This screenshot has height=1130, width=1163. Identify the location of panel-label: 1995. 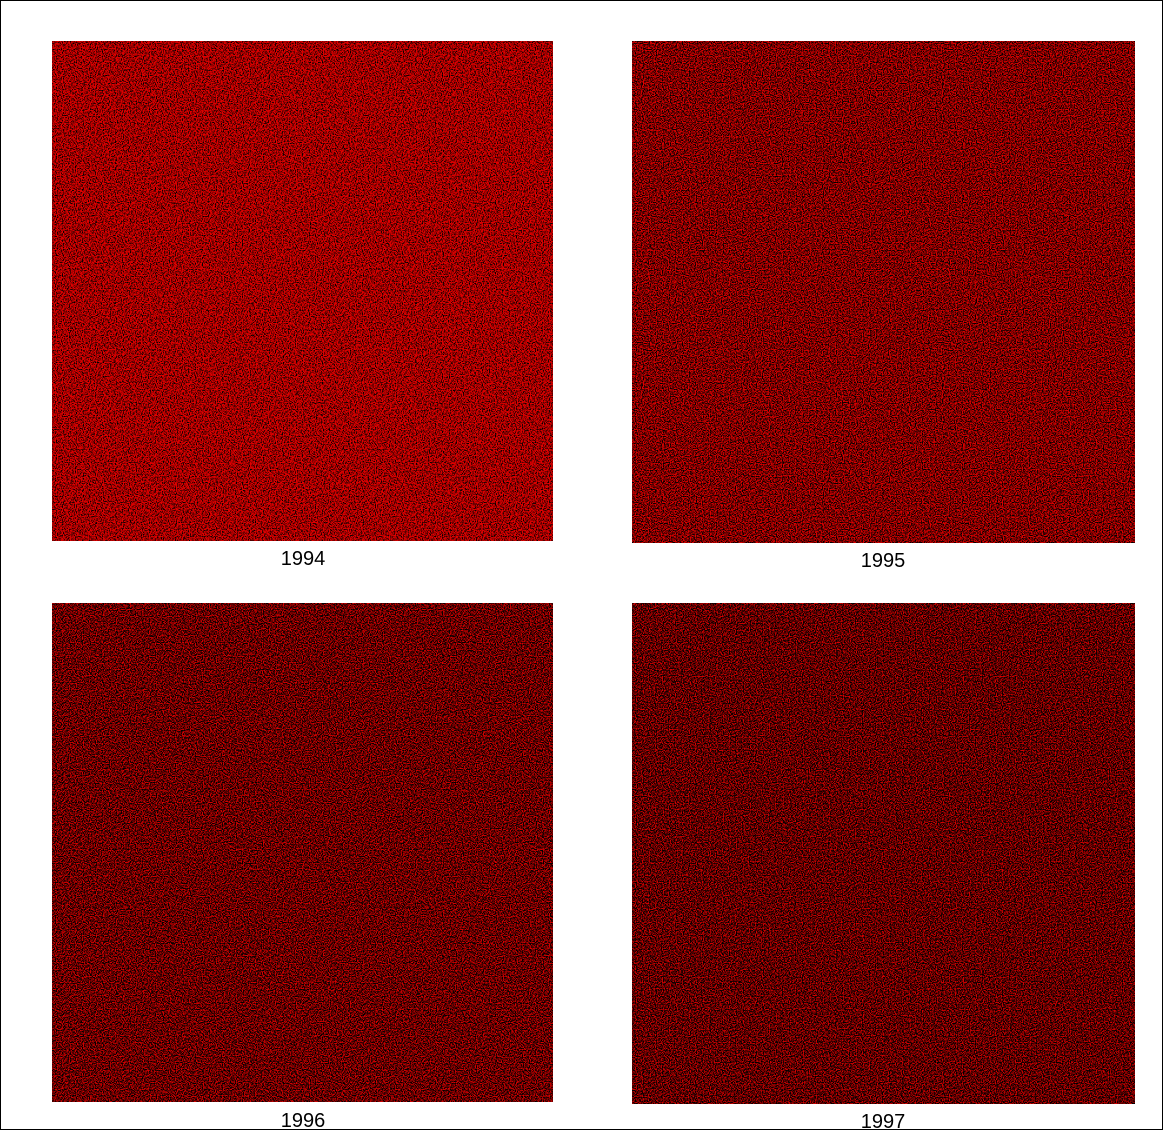
(883, 561).